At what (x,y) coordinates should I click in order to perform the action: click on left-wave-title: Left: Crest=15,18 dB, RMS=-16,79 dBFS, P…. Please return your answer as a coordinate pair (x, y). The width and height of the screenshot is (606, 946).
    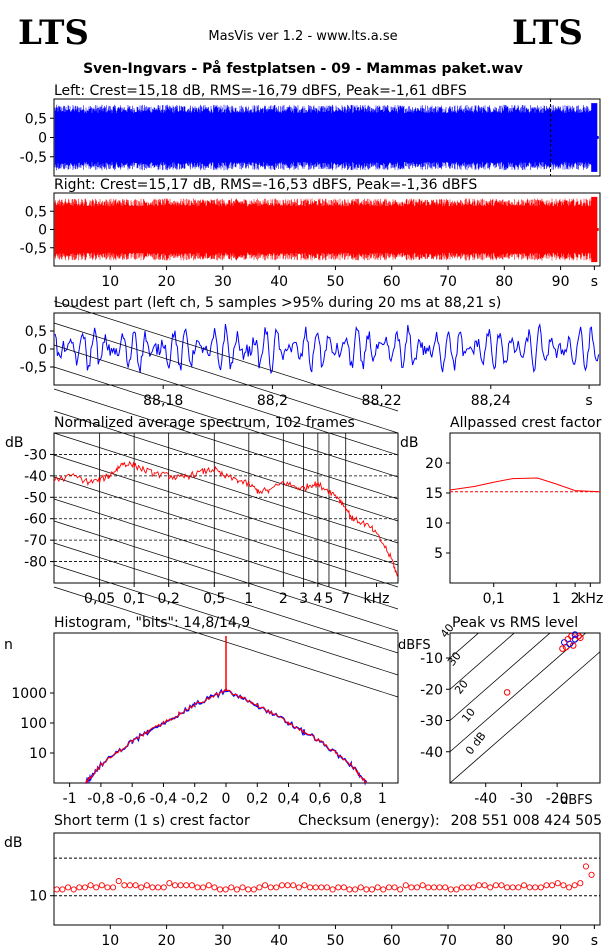
    Looking at the image, I should click on (260, 91).